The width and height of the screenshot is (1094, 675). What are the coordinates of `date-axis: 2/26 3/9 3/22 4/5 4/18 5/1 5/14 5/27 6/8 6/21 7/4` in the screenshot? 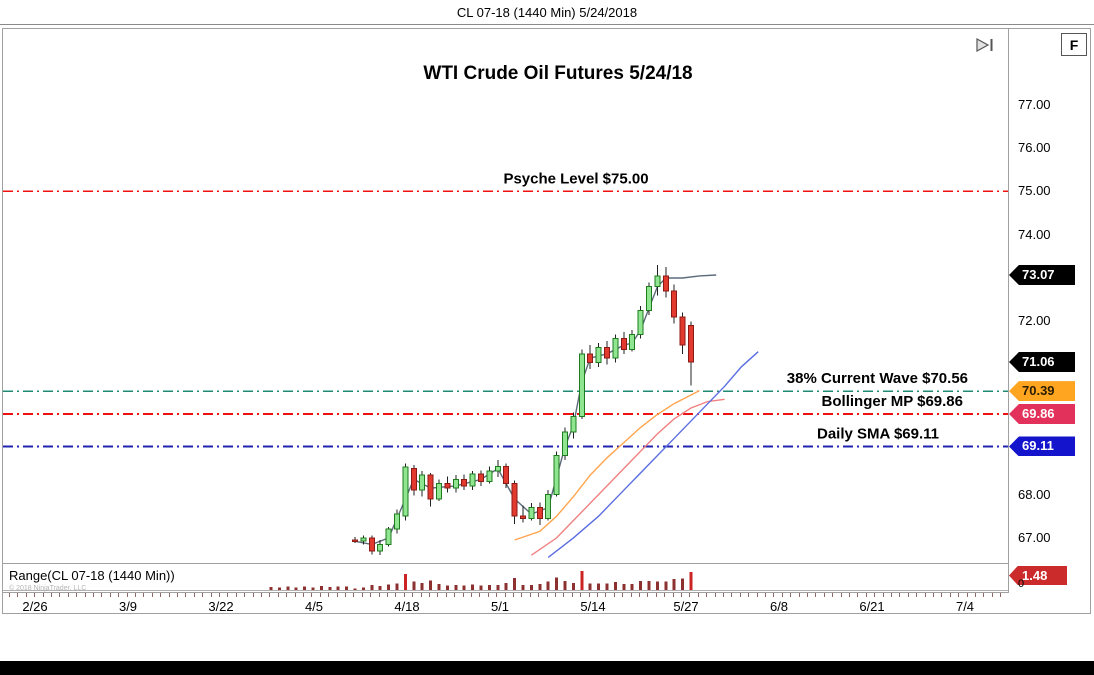 It's located at (506, 603).